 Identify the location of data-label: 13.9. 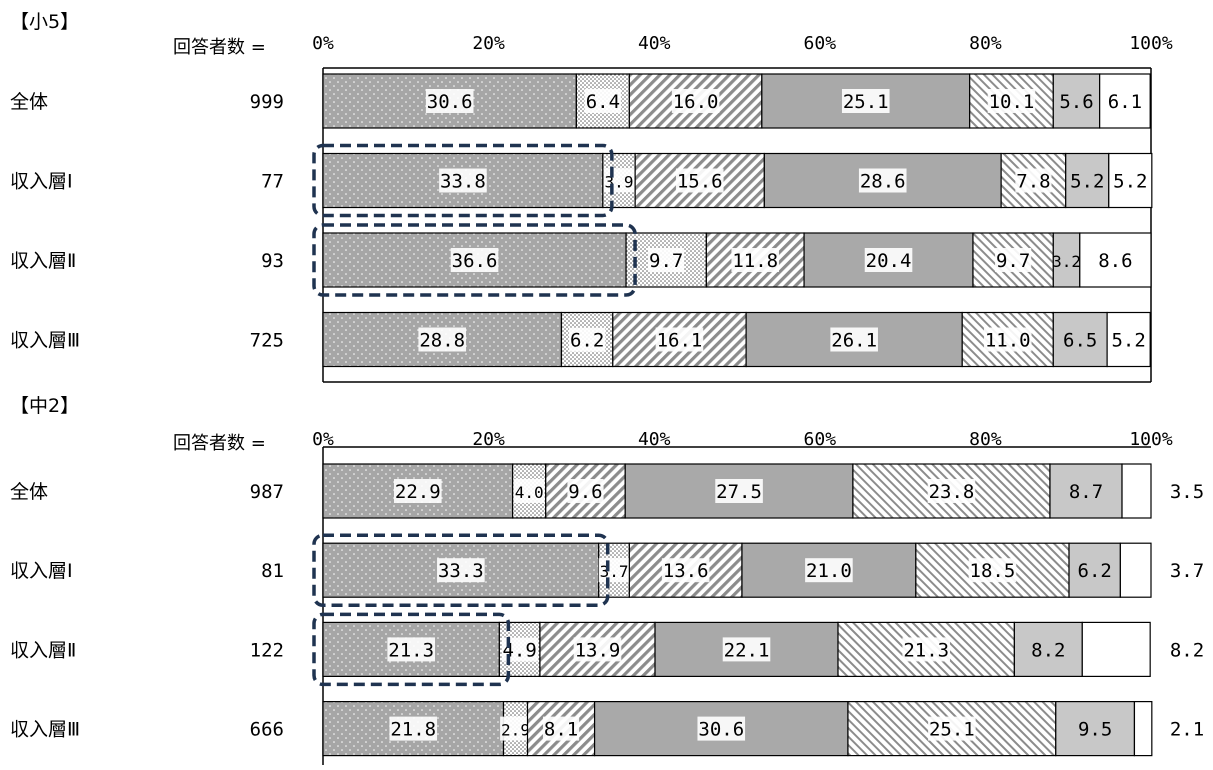
(598, 650).